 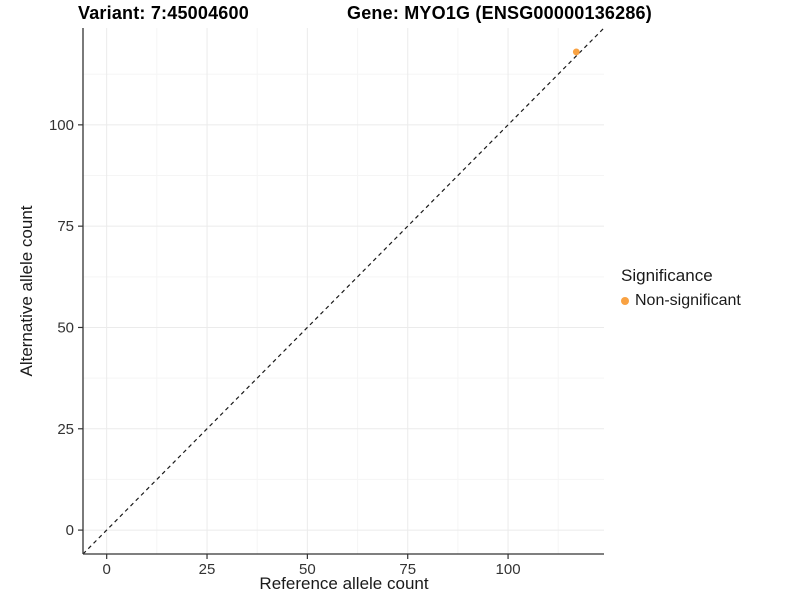 What do you see at coordinates (65, 226) in the screenshot?
I see `y-tick-label: 75` at bounding box center [65, 226].